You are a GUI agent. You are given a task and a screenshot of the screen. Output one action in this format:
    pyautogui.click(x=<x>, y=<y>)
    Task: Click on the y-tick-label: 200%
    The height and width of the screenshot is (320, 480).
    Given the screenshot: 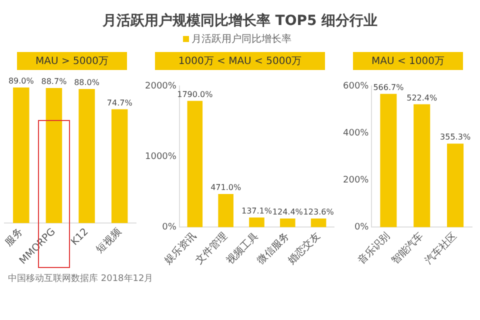 What is the action you would take?
    pyautogui.click(x=356, y=180)
    